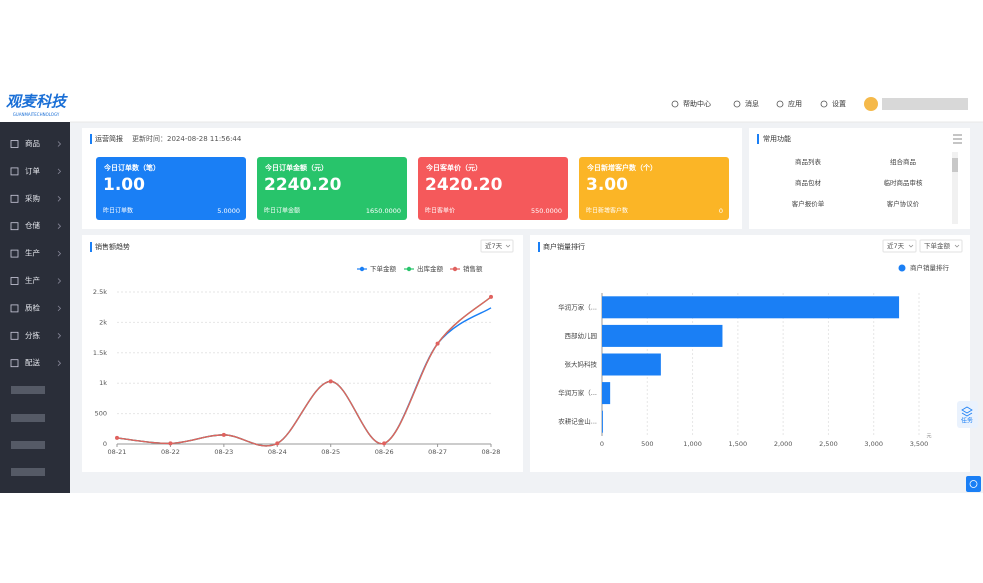 The image size is (983, 583). Describe the element at coordinates (871, 104) in the screenshot. I see `avatar` at that location.